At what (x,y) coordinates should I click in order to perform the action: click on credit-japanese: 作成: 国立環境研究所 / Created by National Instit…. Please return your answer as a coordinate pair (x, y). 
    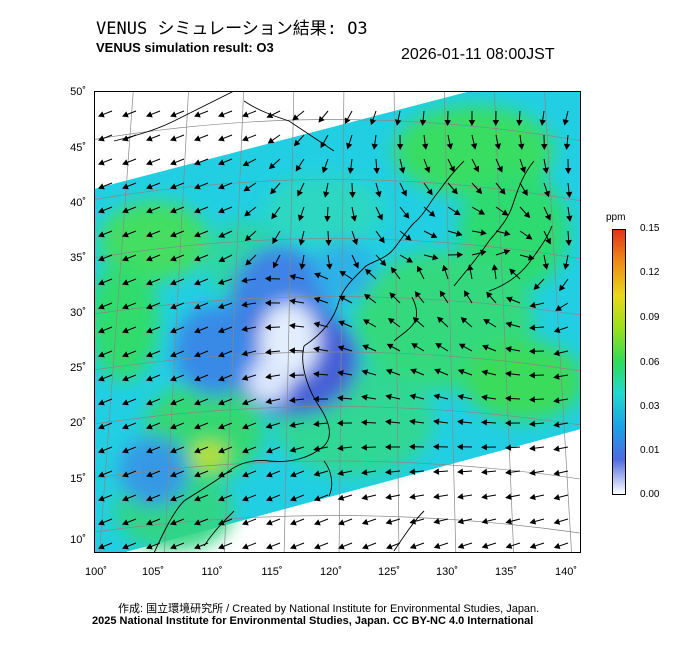
    Looking at the image, I should click on (329, 609).